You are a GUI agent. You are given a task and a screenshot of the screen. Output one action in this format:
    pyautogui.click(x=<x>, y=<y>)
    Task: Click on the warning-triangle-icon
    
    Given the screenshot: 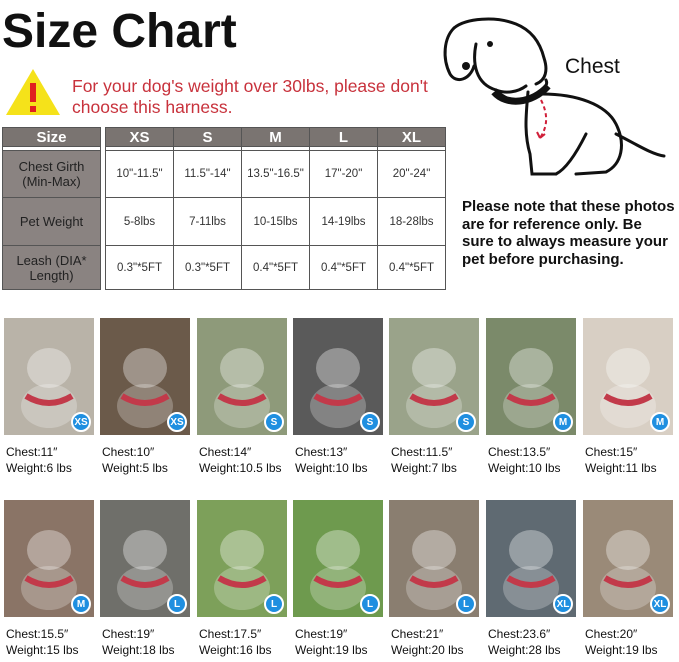 What is the action you would take?
    pyautogui.click(x=33, y=92)
    